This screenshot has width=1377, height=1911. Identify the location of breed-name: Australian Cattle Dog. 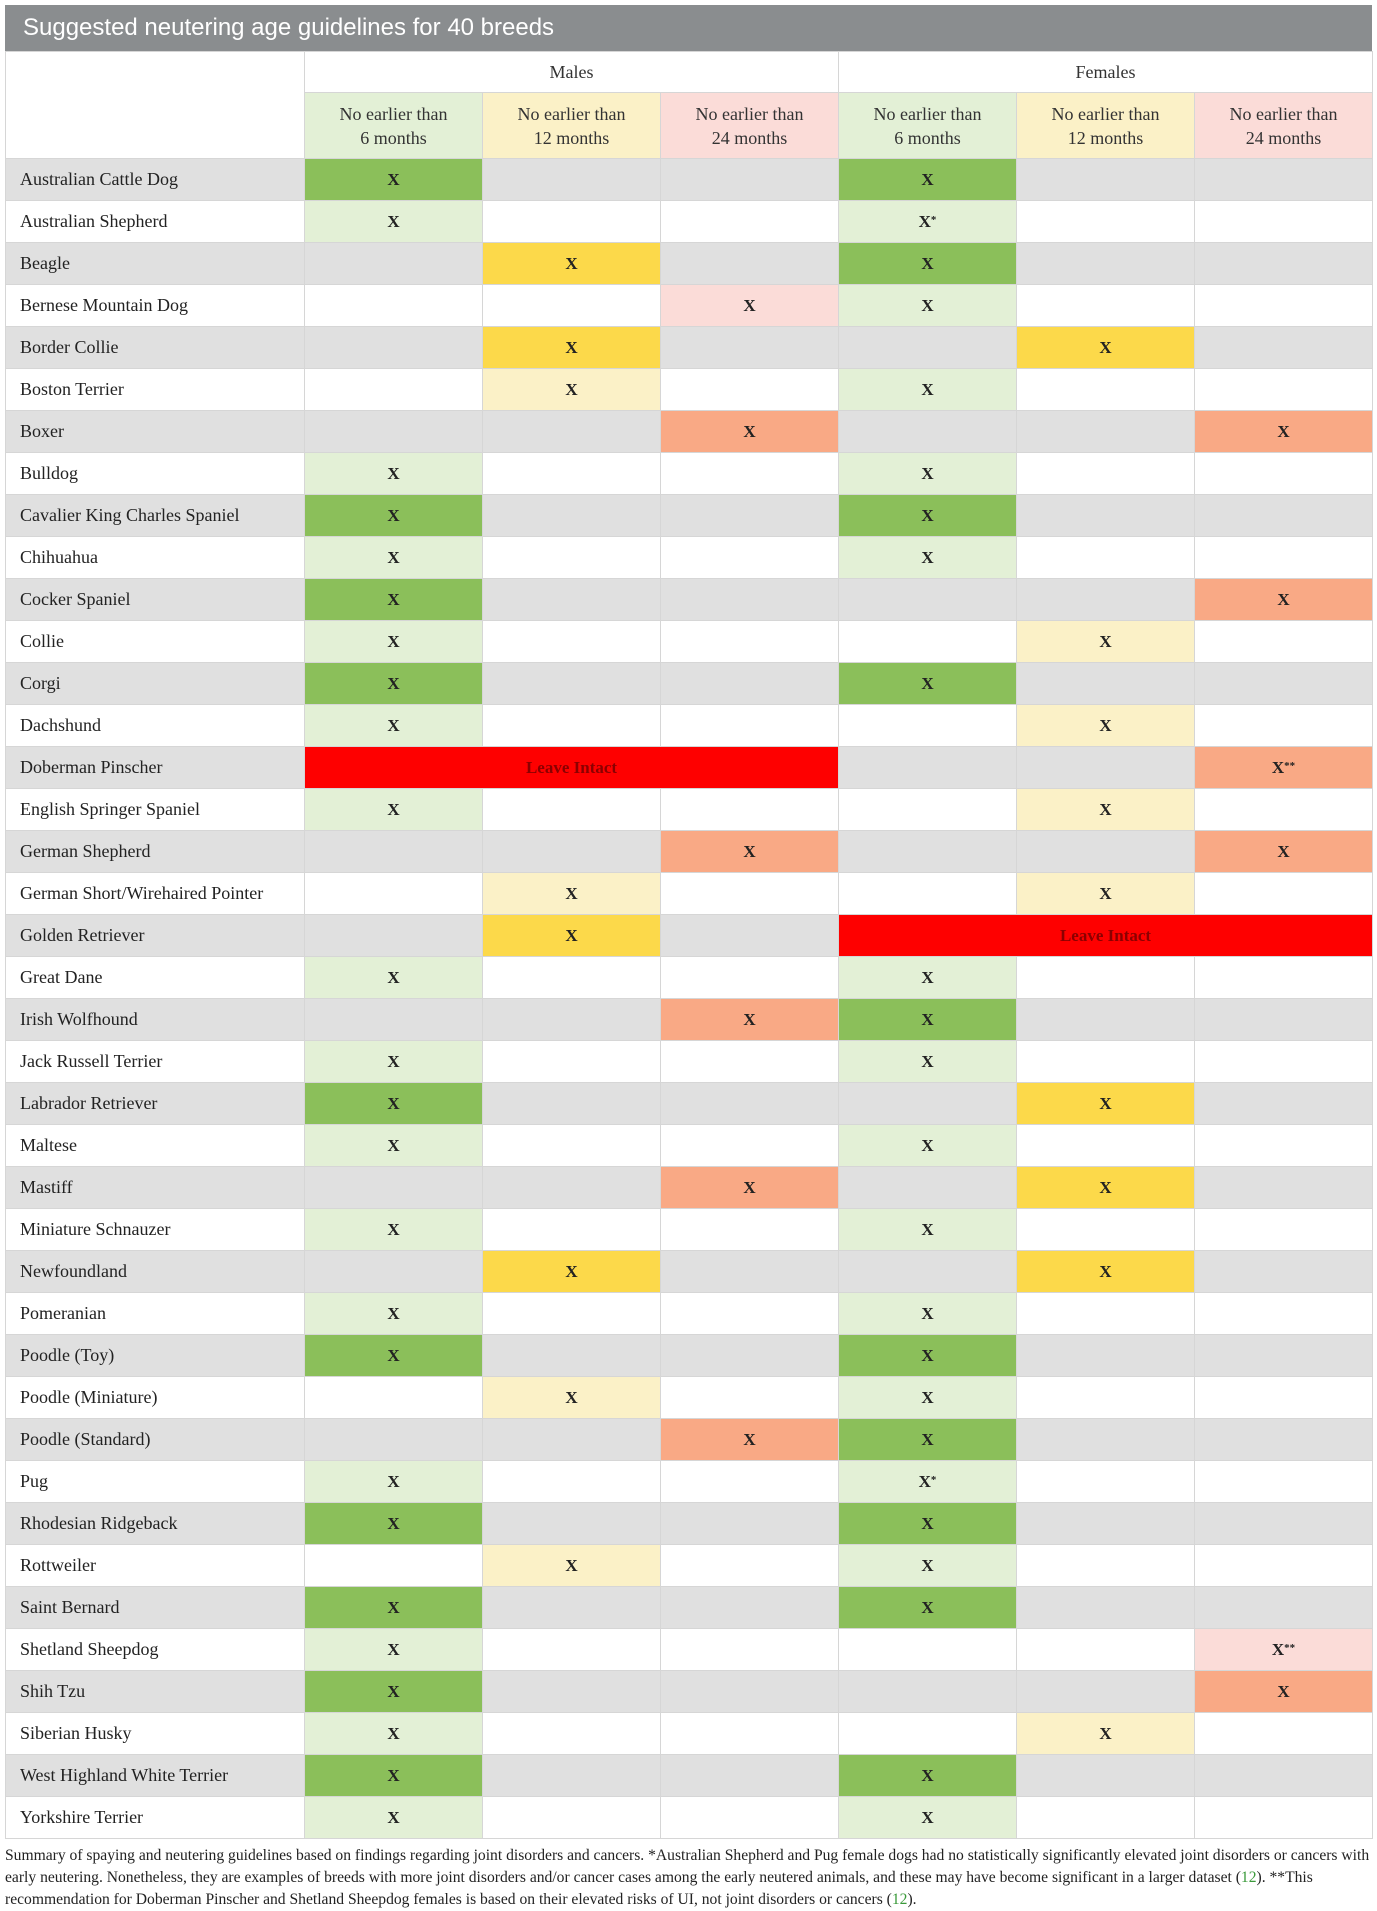
(155, 179).